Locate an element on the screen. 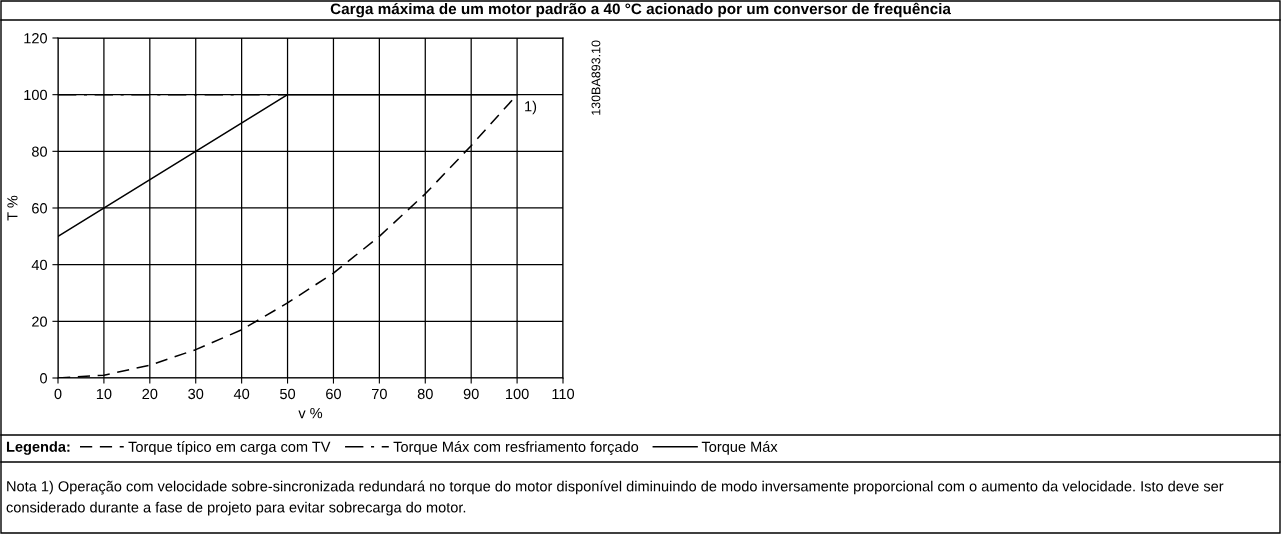  legend-title: Legenda: is located at coordinates (38, 448).